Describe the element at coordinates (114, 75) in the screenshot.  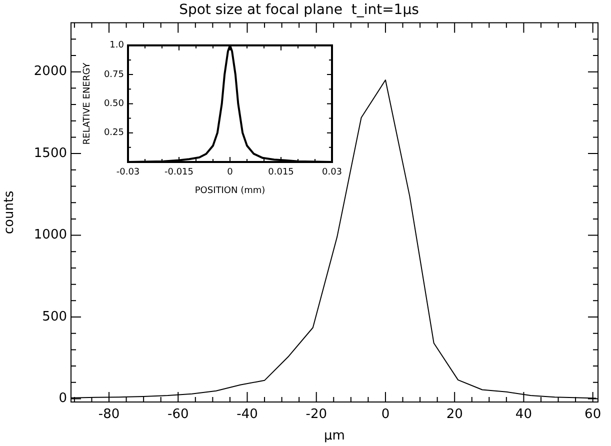
I see `y-tick-label: 0.75` at that location.